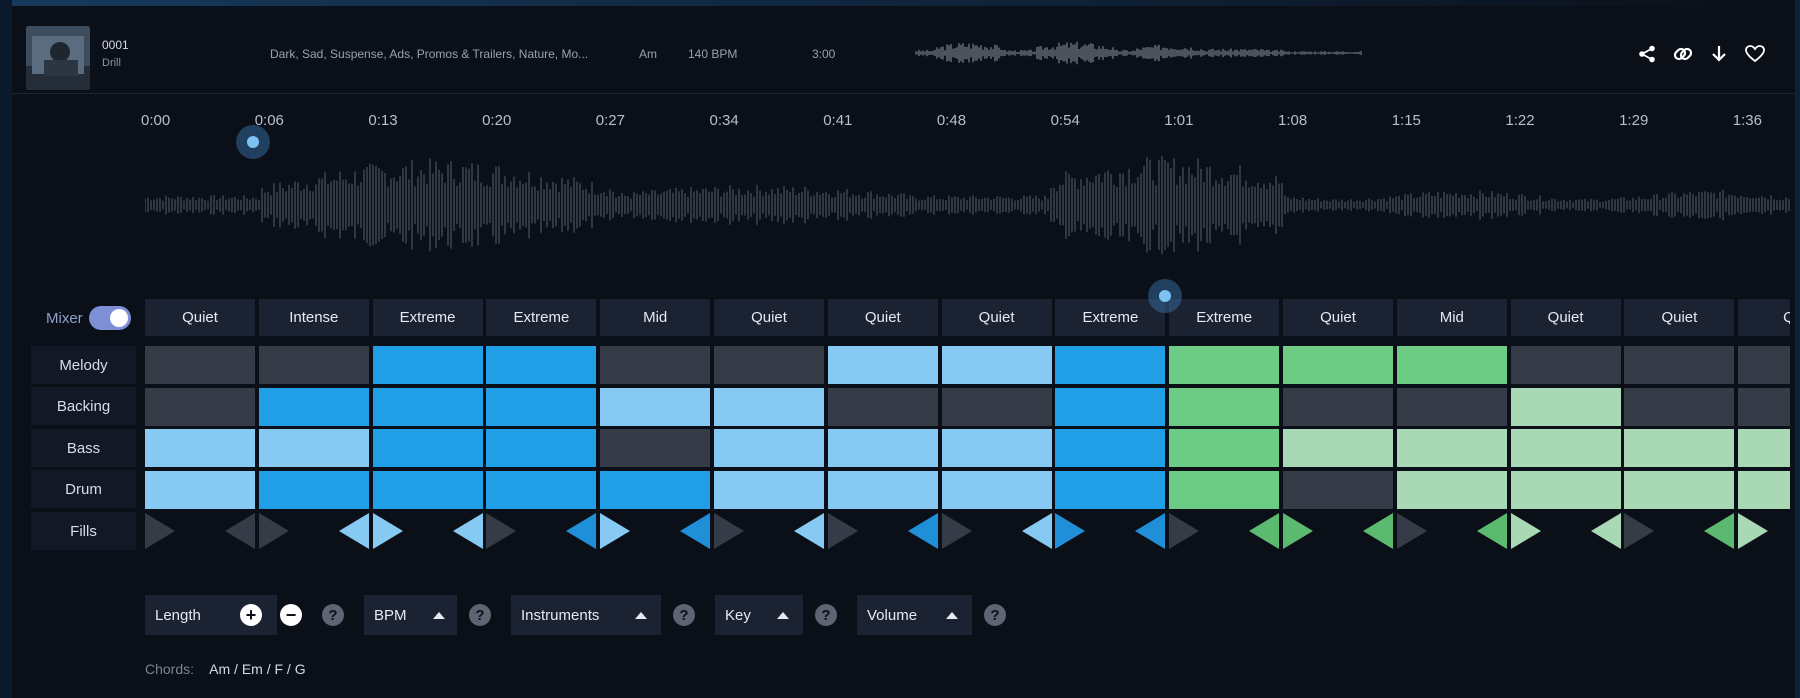  I want to click on segment-intensity-11: Quiet, so click(1338, 317).